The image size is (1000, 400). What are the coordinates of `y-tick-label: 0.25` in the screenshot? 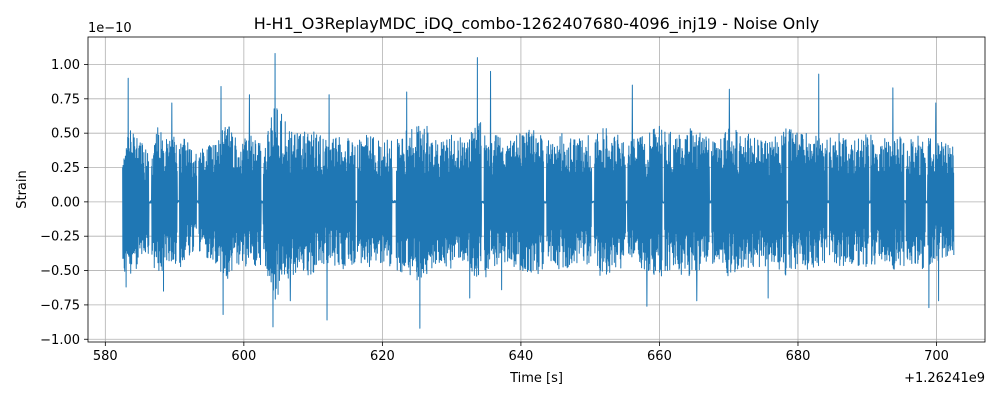 It's located at (65, 168).